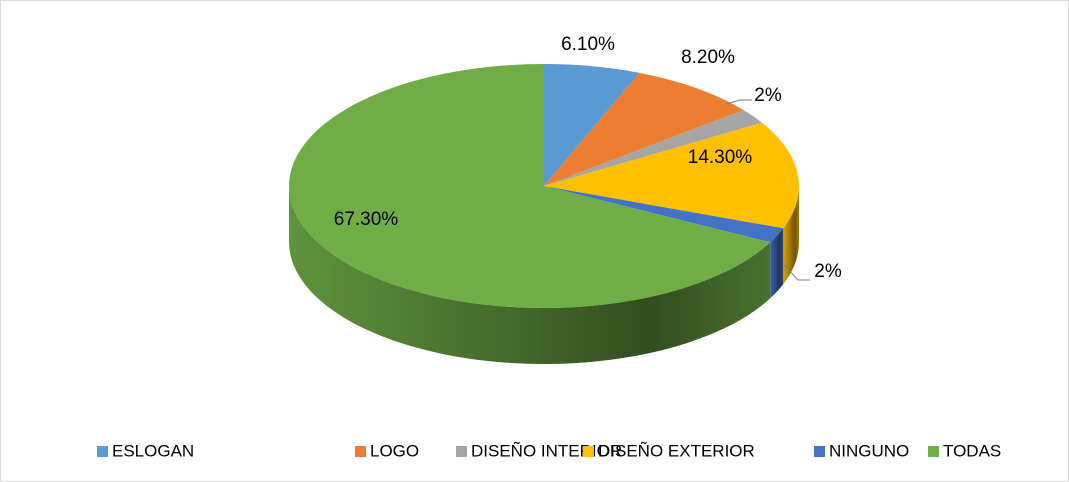 Image resolution: width=1069 pixels, height=482 pixels. What do you see at coordinates (708, 57) in the screenshot?
I see `data-label: 8.20%` at bounding box center [708, 57].